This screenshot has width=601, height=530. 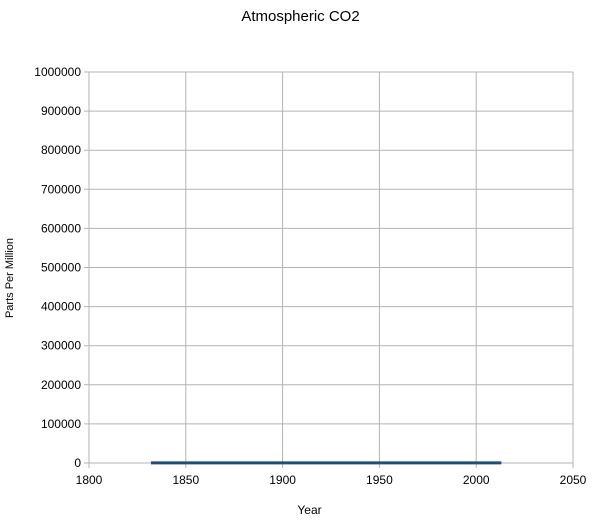 I want to click on y-tick-label: 200000, so click(x=61, y=385).